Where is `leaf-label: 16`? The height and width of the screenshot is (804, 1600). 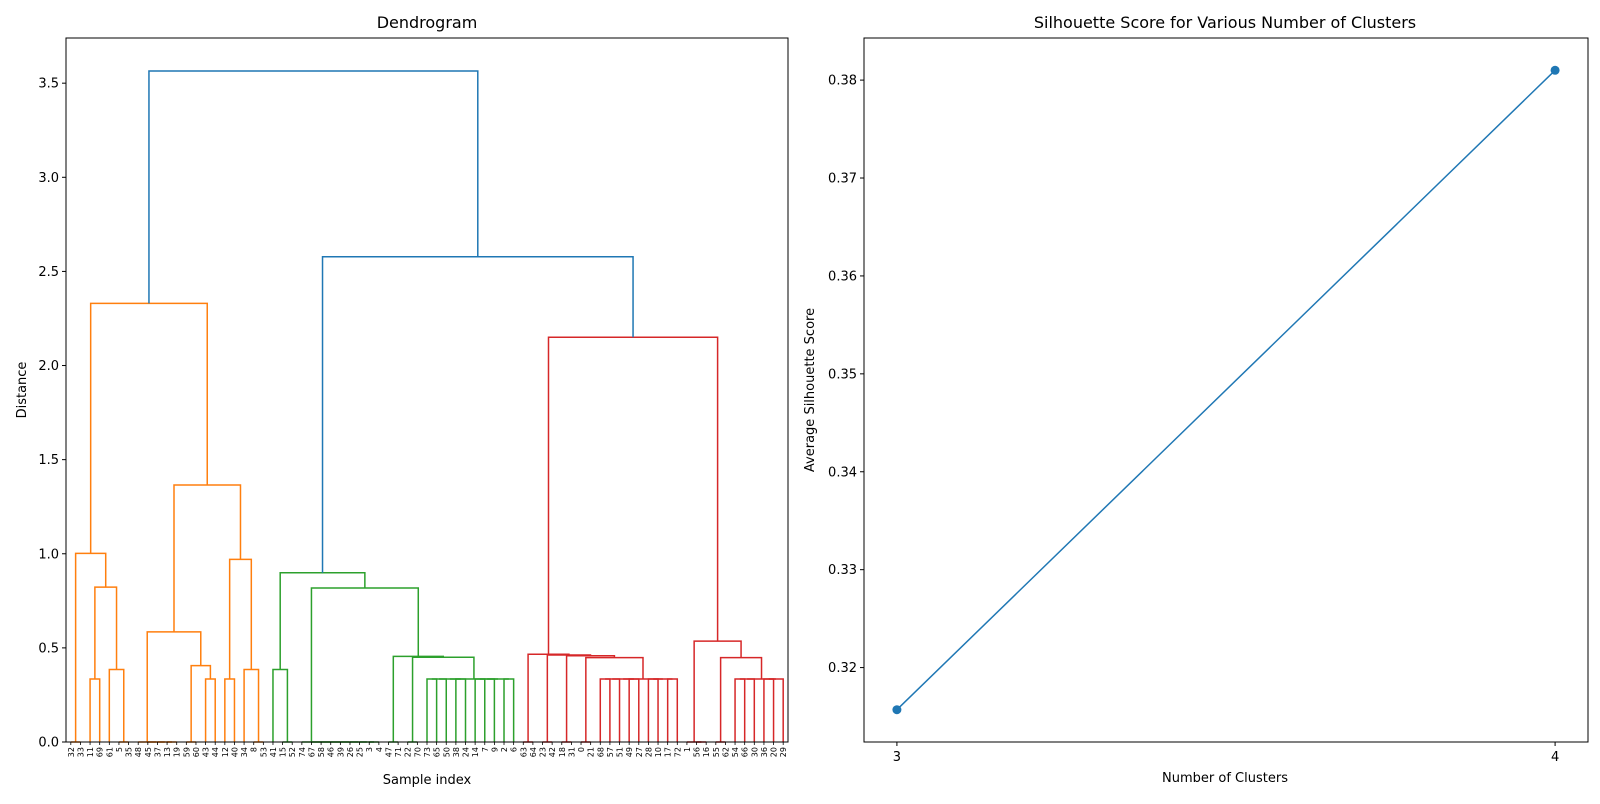
leaf-label: 16 is located at coordinates (706, 752).